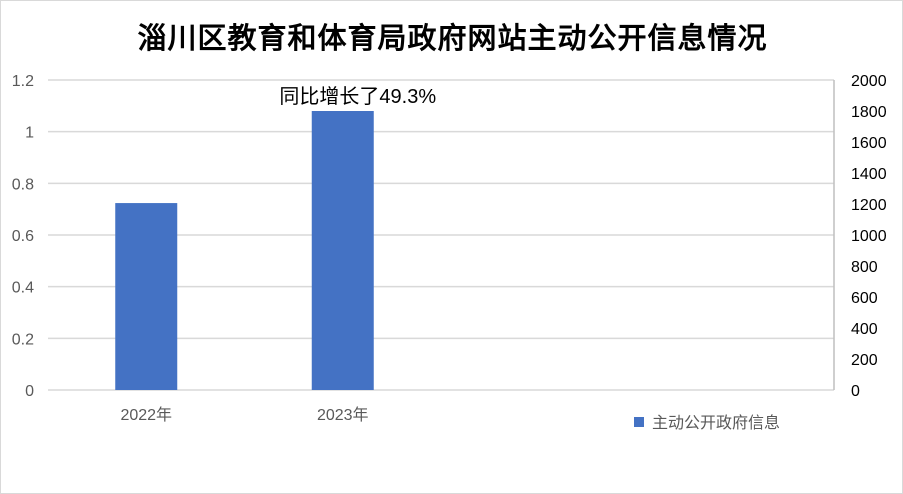 The image size is (903, 494). Describe the element at coordinates (23, 339) in the screenshot. I see `primary-tick-label: 0.2` at that location.